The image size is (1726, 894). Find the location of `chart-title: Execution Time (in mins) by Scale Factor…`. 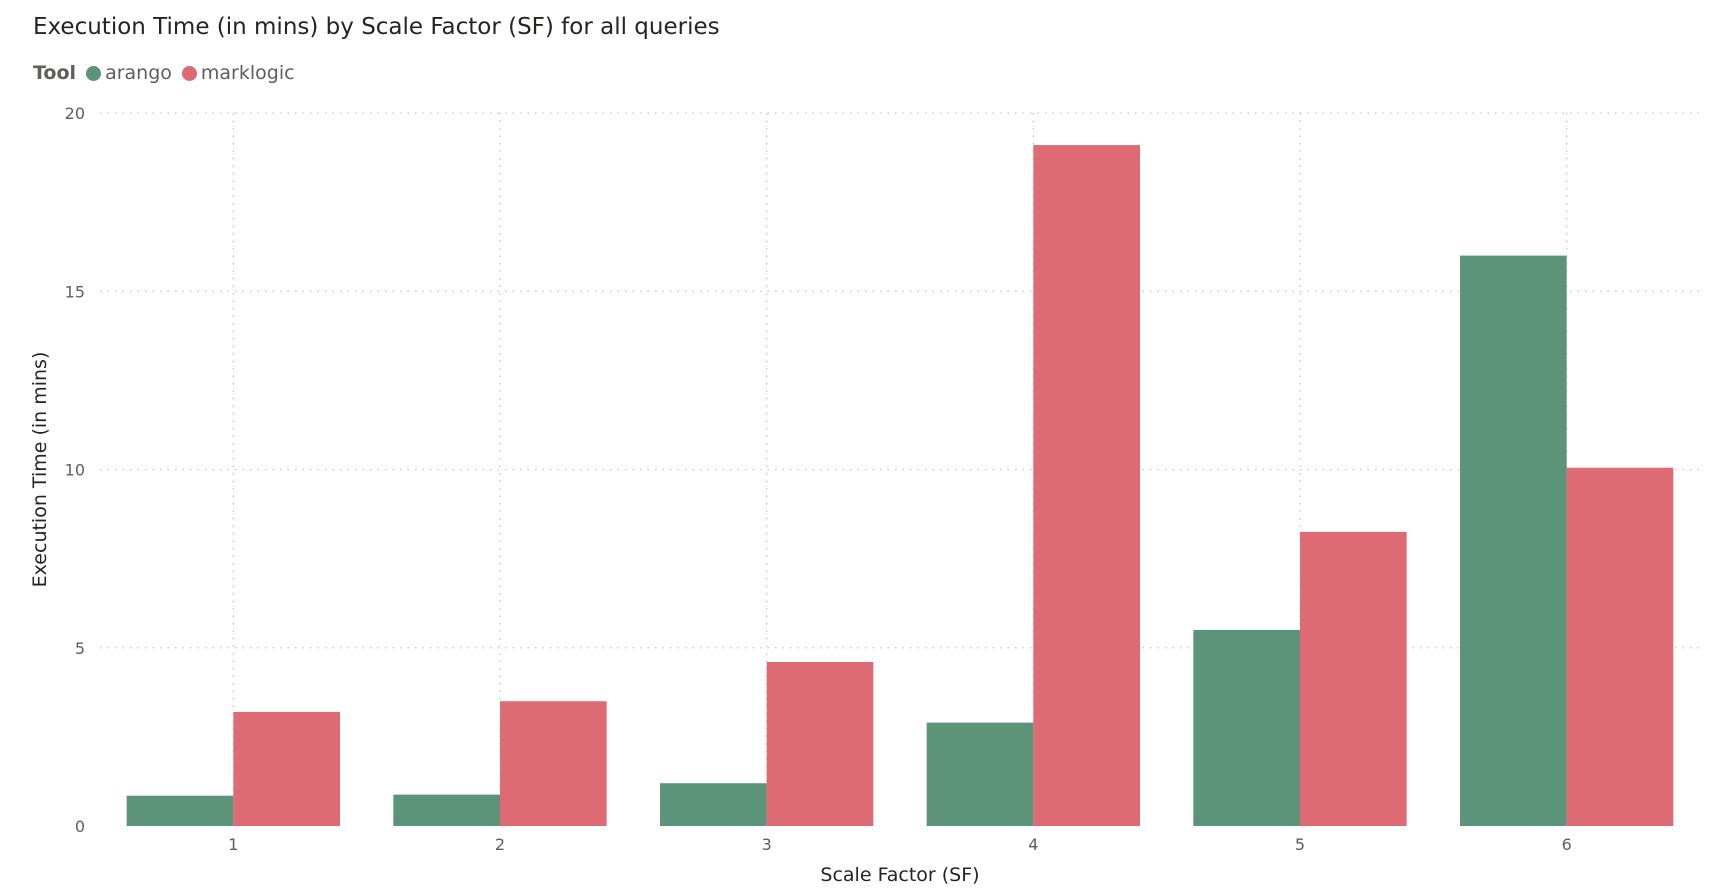

chart-title: Execution Time (in mins) by Scale Factor… is located at coordinates (376, 27).